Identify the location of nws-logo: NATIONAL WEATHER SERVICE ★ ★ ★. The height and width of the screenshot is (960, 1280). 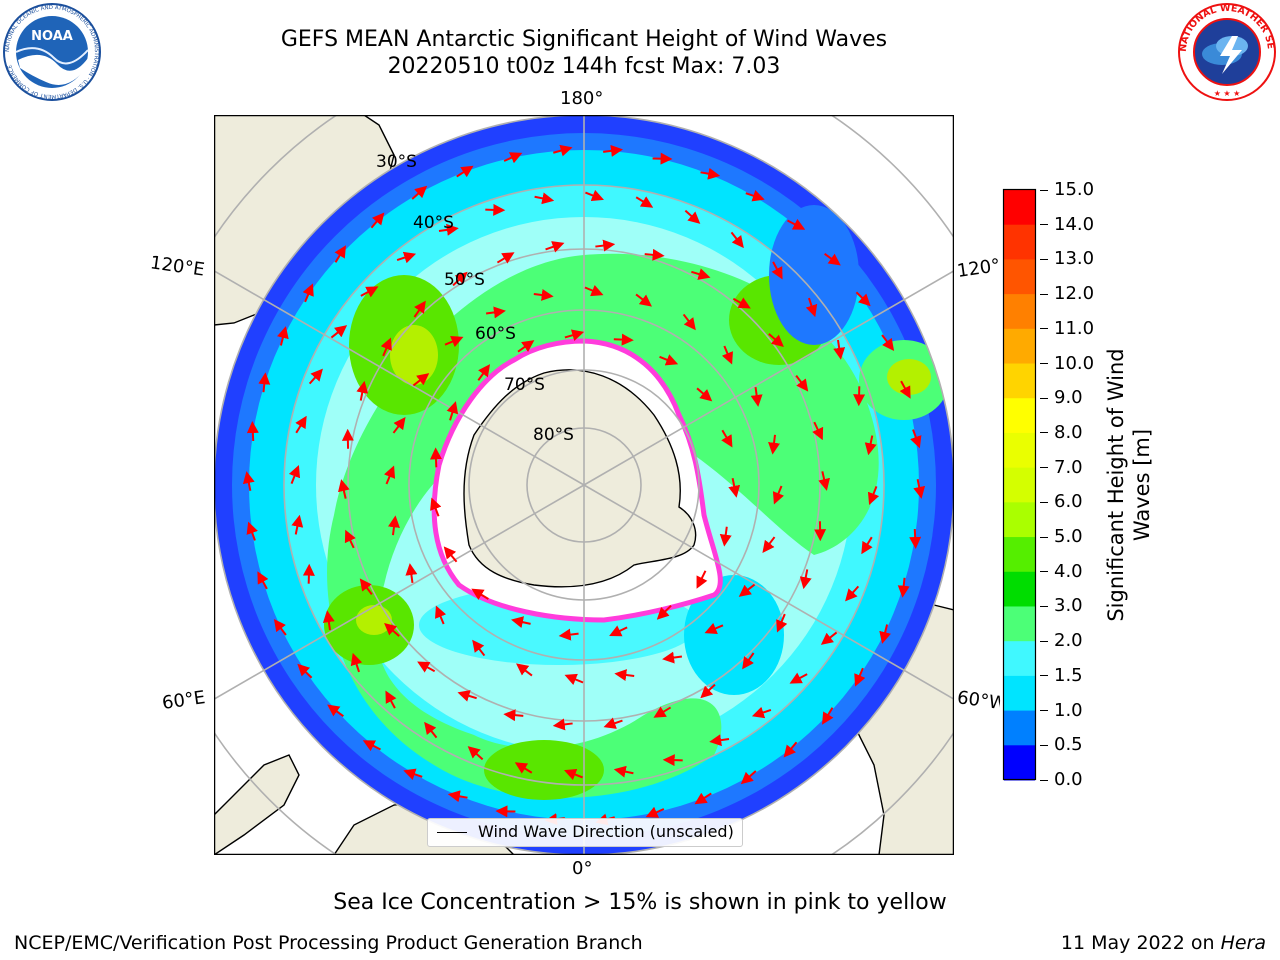
(1226, 51).